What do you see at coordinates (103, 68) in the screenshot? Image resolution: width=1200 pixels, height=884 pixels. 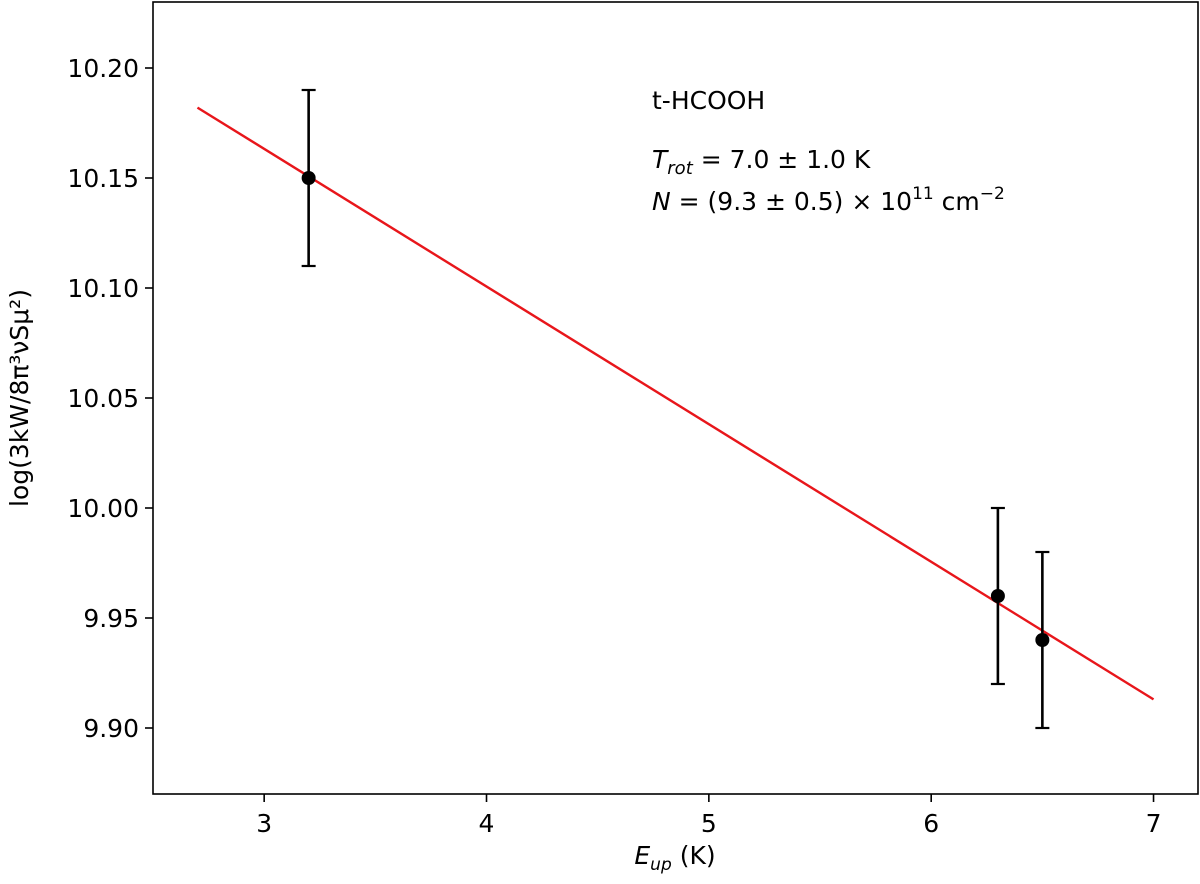 I see `y-tick-label: 10.20` at bounding box center [103, 68].